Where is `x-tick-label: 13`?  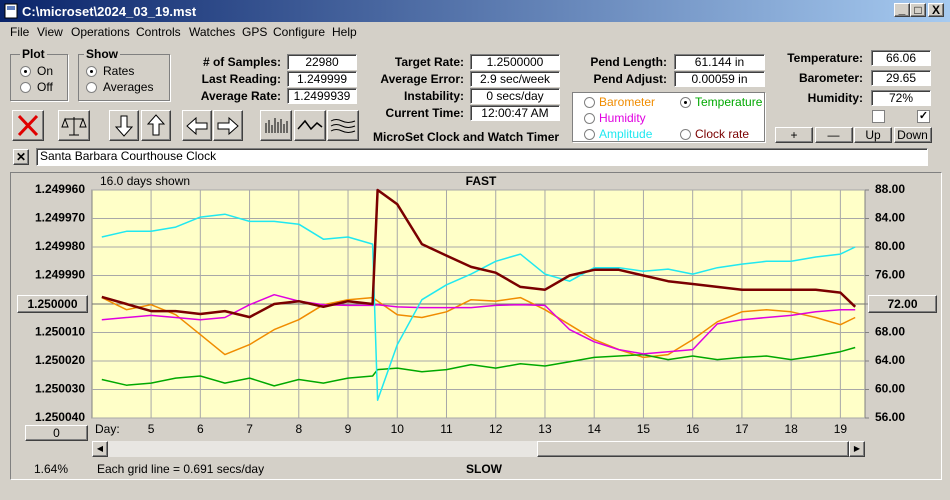 x-tick-label: 13 is located at coordinates (545, 429).